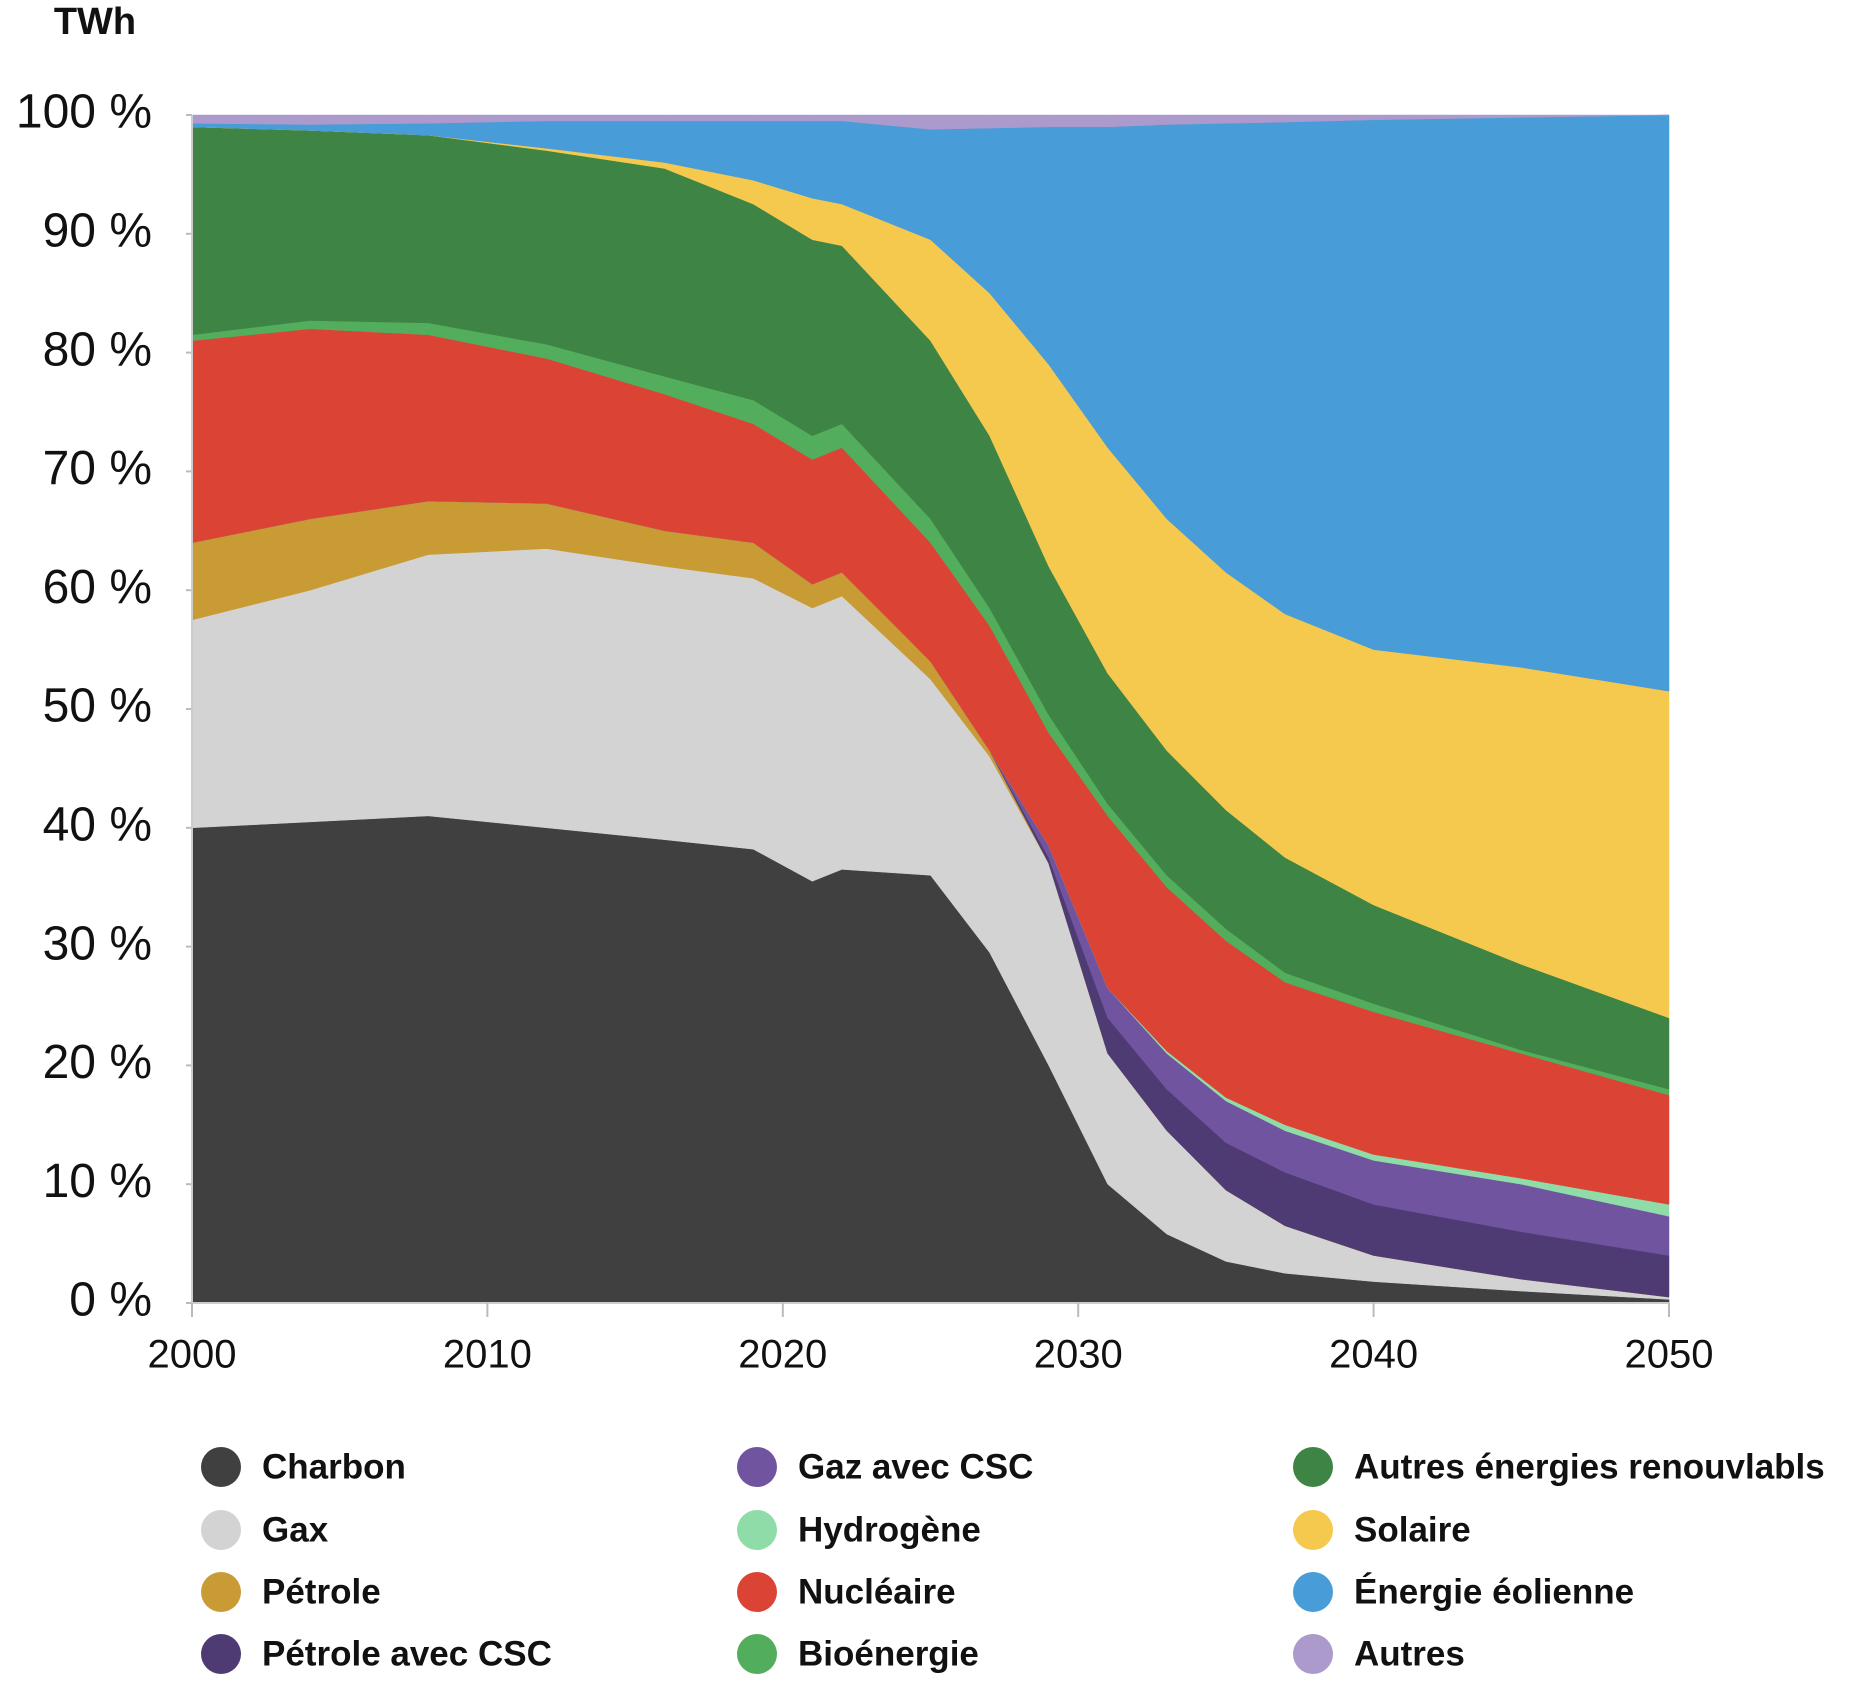 This screenshot has height=1684, width=1855. I want to click on y-tick-label: 40 %, so click(97, 824).